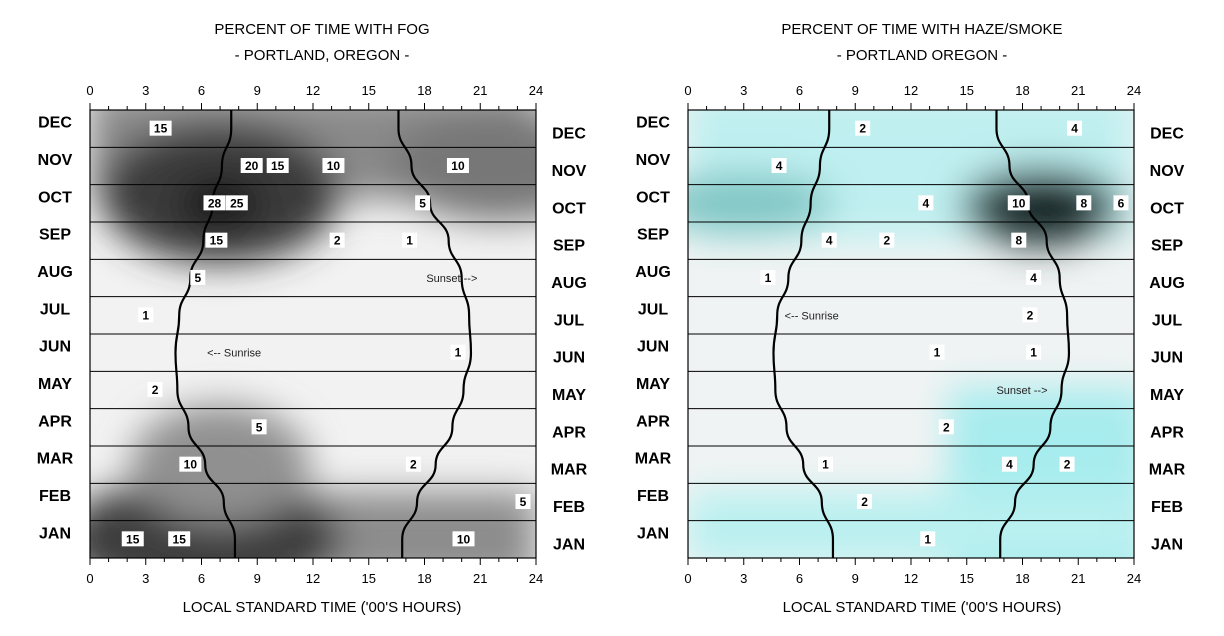 This screenshot has height=636, width=1224. Describe the element at coordinates (1033, 334) in the screenshot. I see `sunset-curve` at that location.